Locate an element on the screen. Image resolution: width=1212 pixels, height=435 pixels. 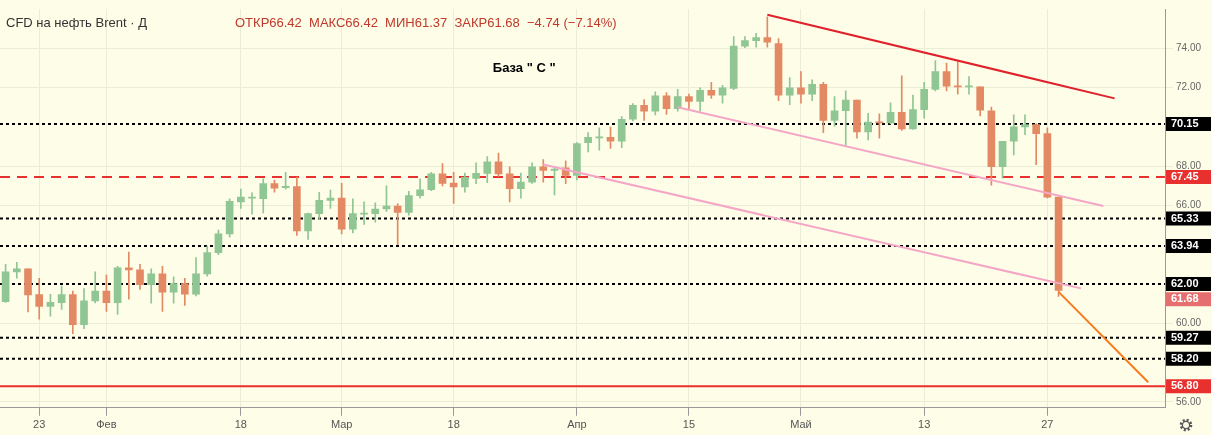
x-tick-label: Мар is located at coordinates (341, 424).